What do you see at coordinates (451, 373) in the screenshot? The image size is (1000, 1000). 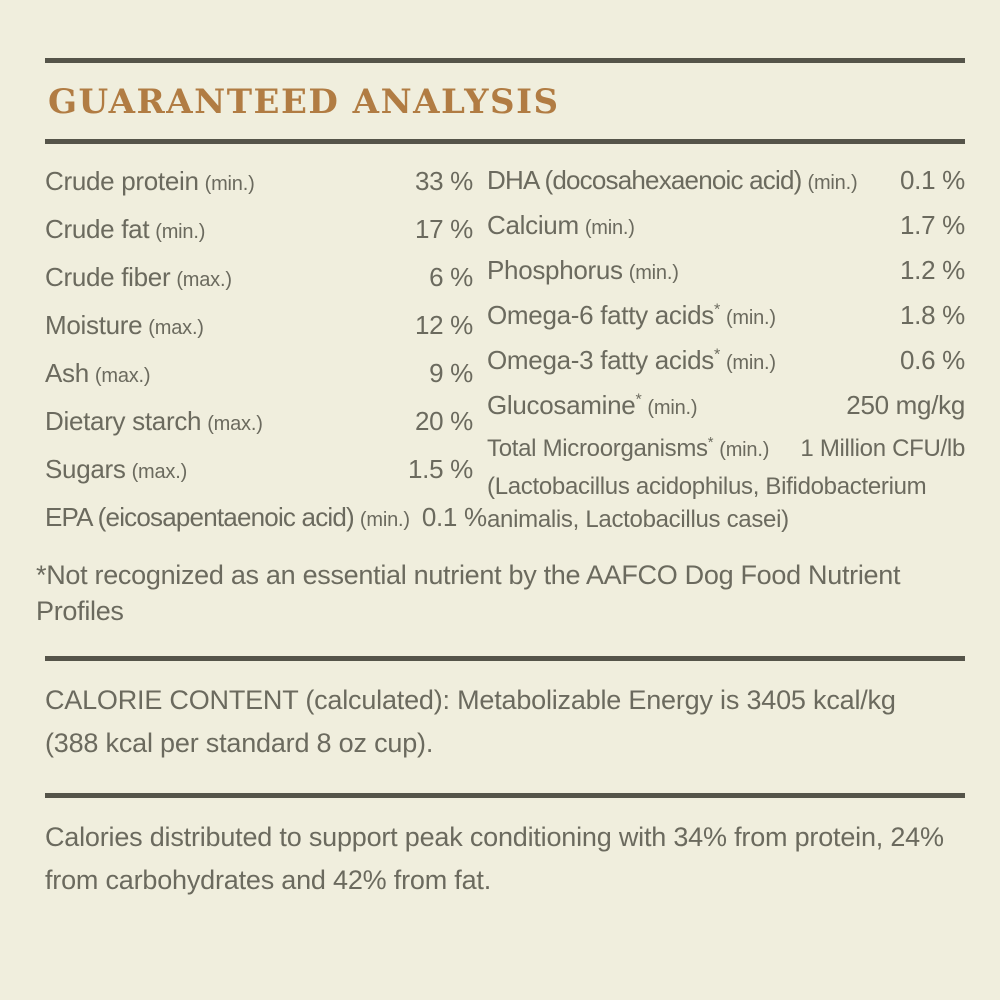 I see `nutrient-value: 9 %` at bounding box center [451, 373].